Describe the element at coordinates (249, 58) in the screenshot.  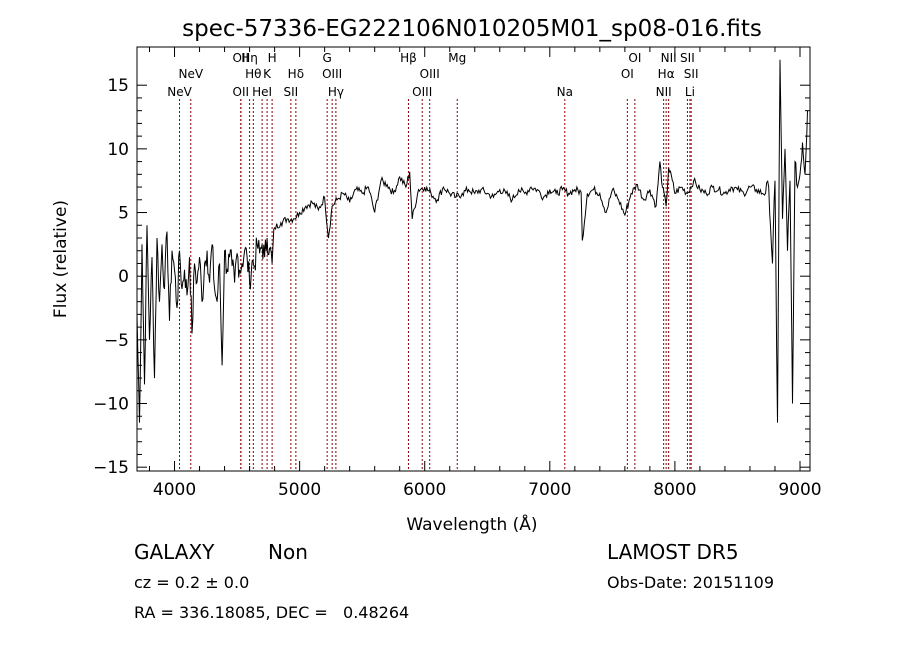
I see `emission-line-label: Hη` at that location.